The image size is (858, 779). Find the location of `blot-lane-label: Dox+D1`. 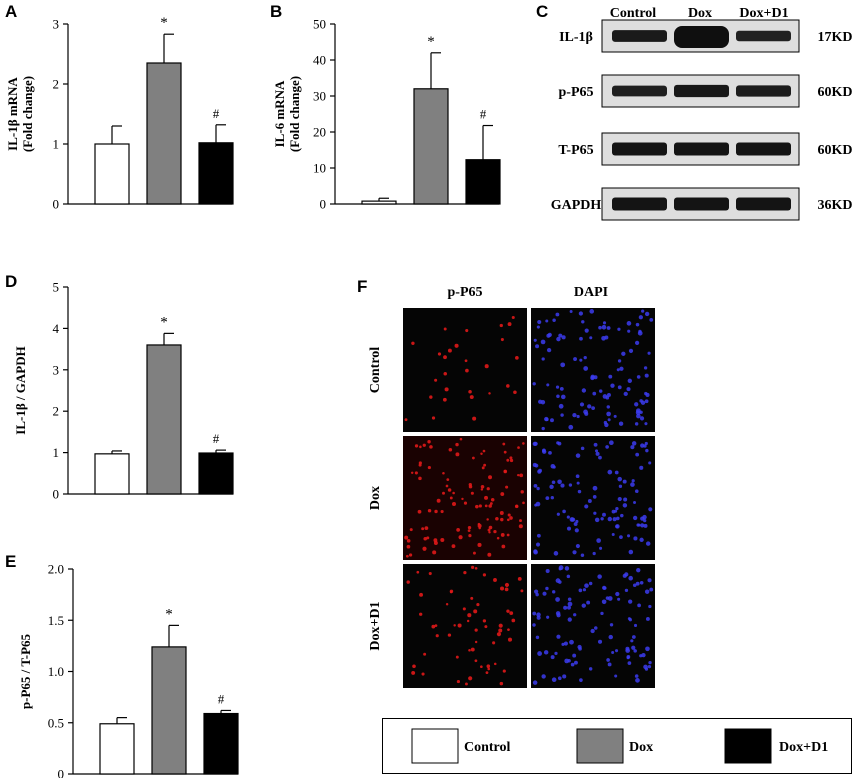

blot-lane-label: Dox+D1 is located at coordinates (763, 13).